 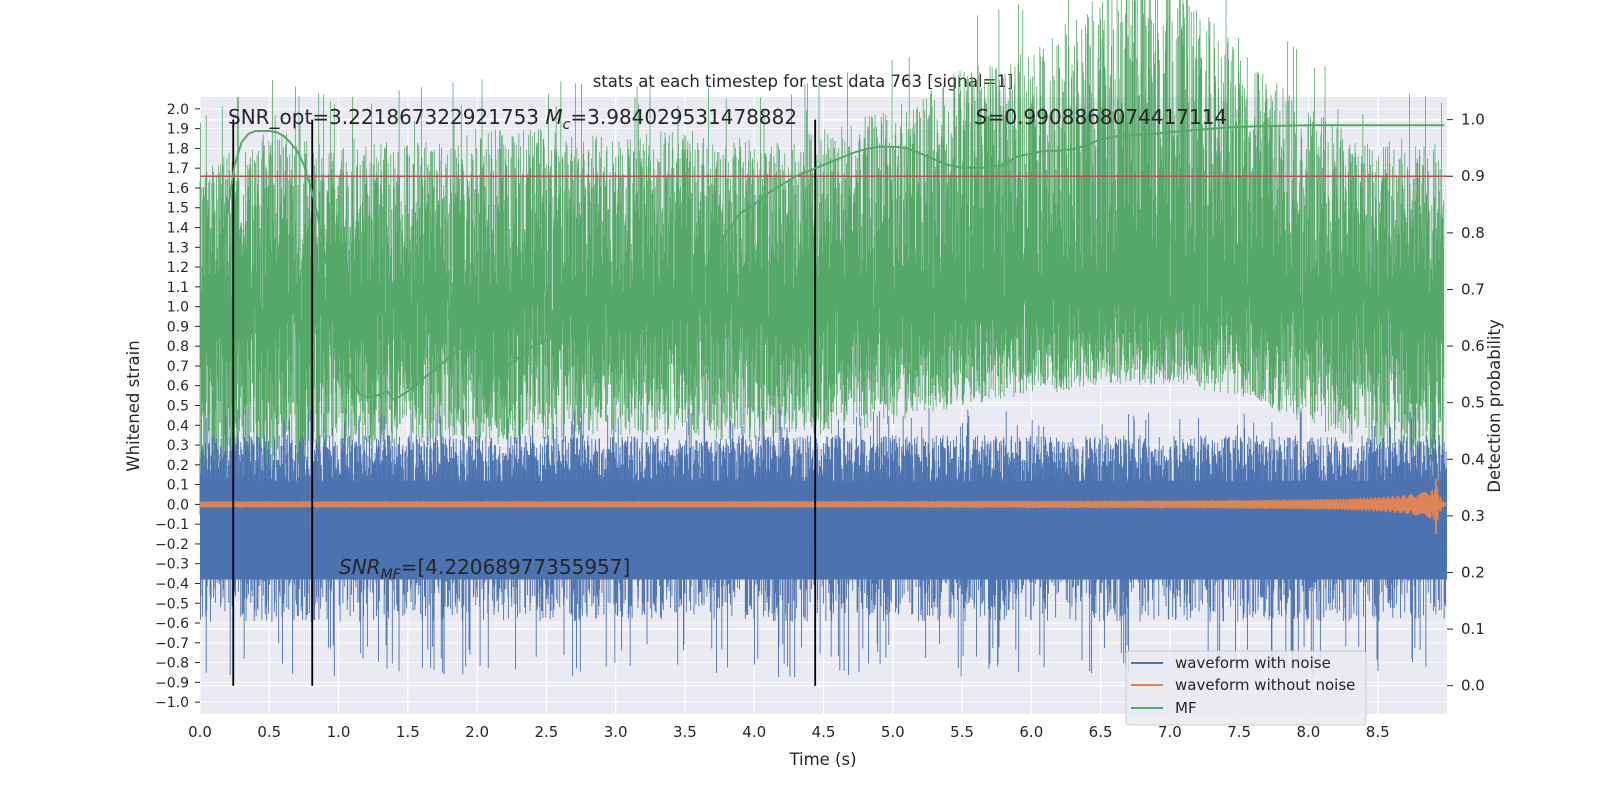 I want to click on x-tick-14: 7.0, so click(x=1170, y=732).